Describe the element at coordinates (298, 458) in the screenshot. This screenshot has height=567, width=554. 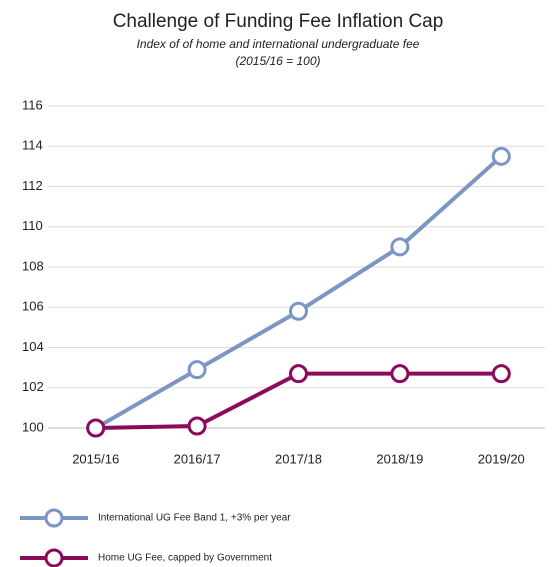
I see `x-tick-label: 2017/18` at that location.